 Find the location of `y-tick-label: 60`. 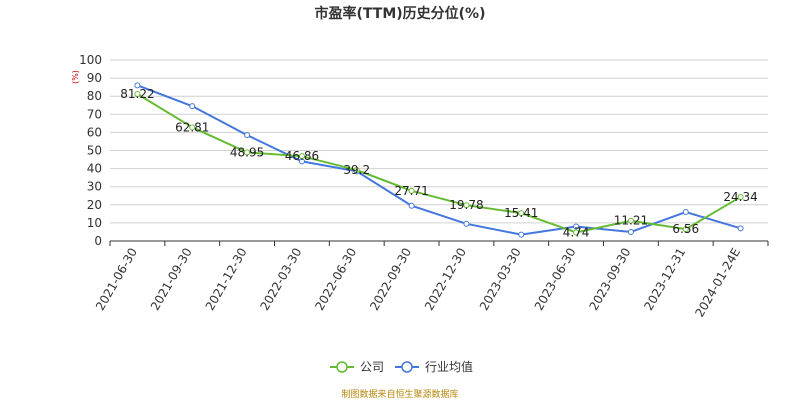

y-tick-label: 60 is located at coordinates (94, 132).